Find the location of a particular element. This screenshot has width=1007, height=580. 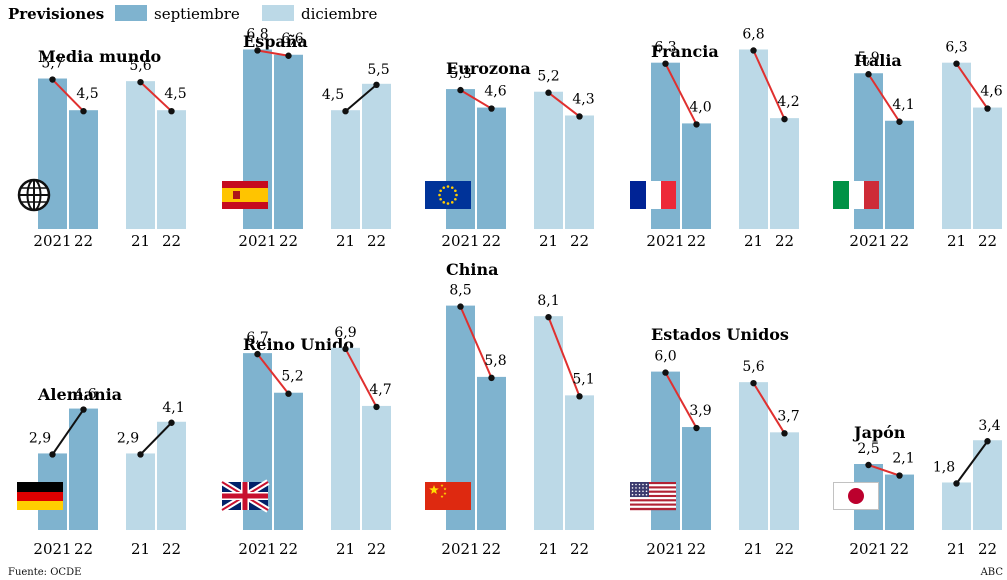

japan-disc is located at coordinates (856, 496).